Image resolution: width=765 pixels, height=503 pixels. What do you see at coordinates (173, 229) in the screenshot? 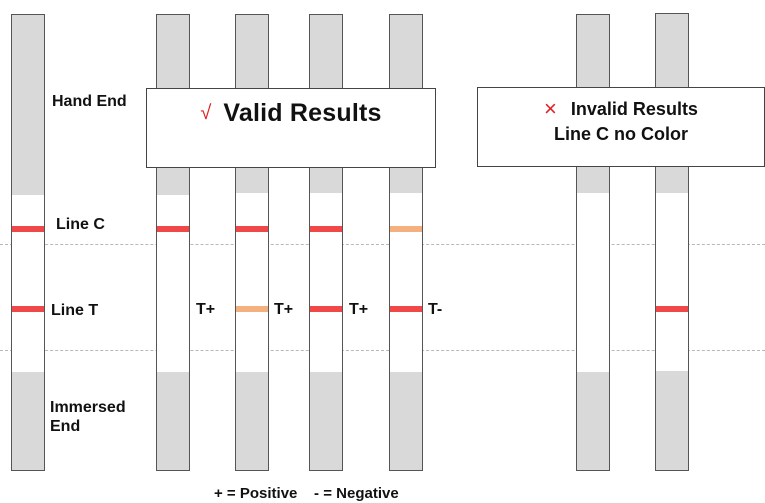
I see `strip-valid-1-line-c` at bounding box center [173, 229].